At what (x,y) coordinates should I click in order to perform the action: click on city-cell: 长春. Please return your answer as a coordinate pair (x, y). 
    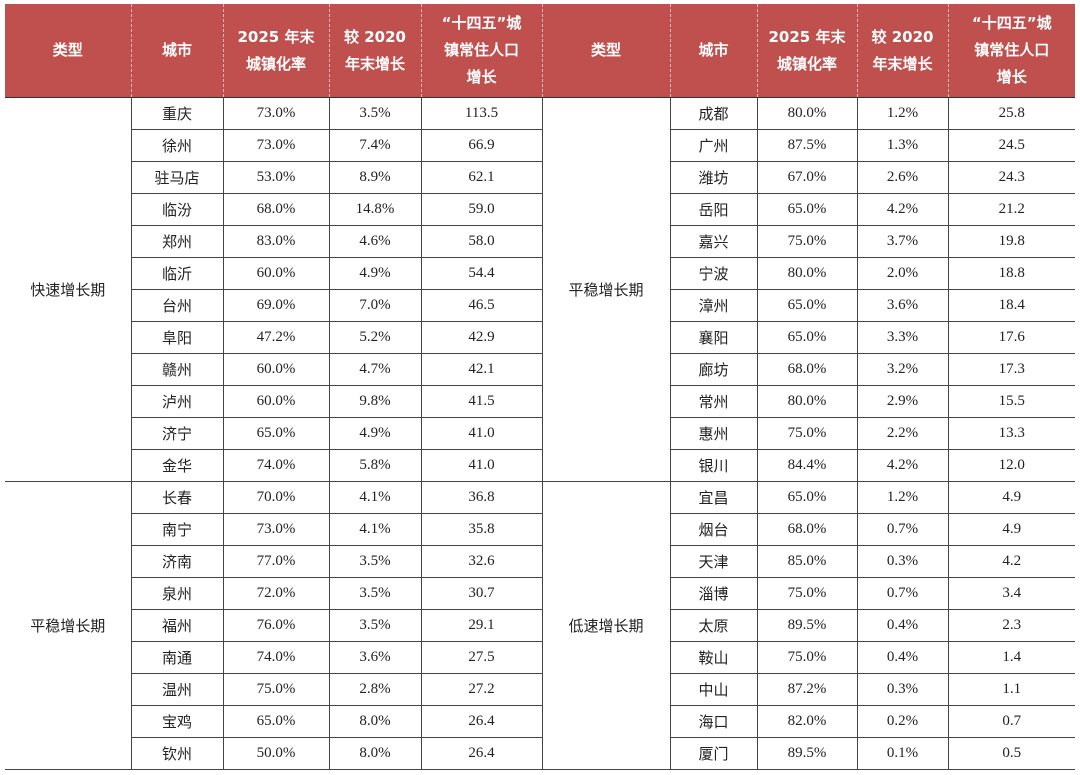
    Looking at the image, I should click on (177, 497).